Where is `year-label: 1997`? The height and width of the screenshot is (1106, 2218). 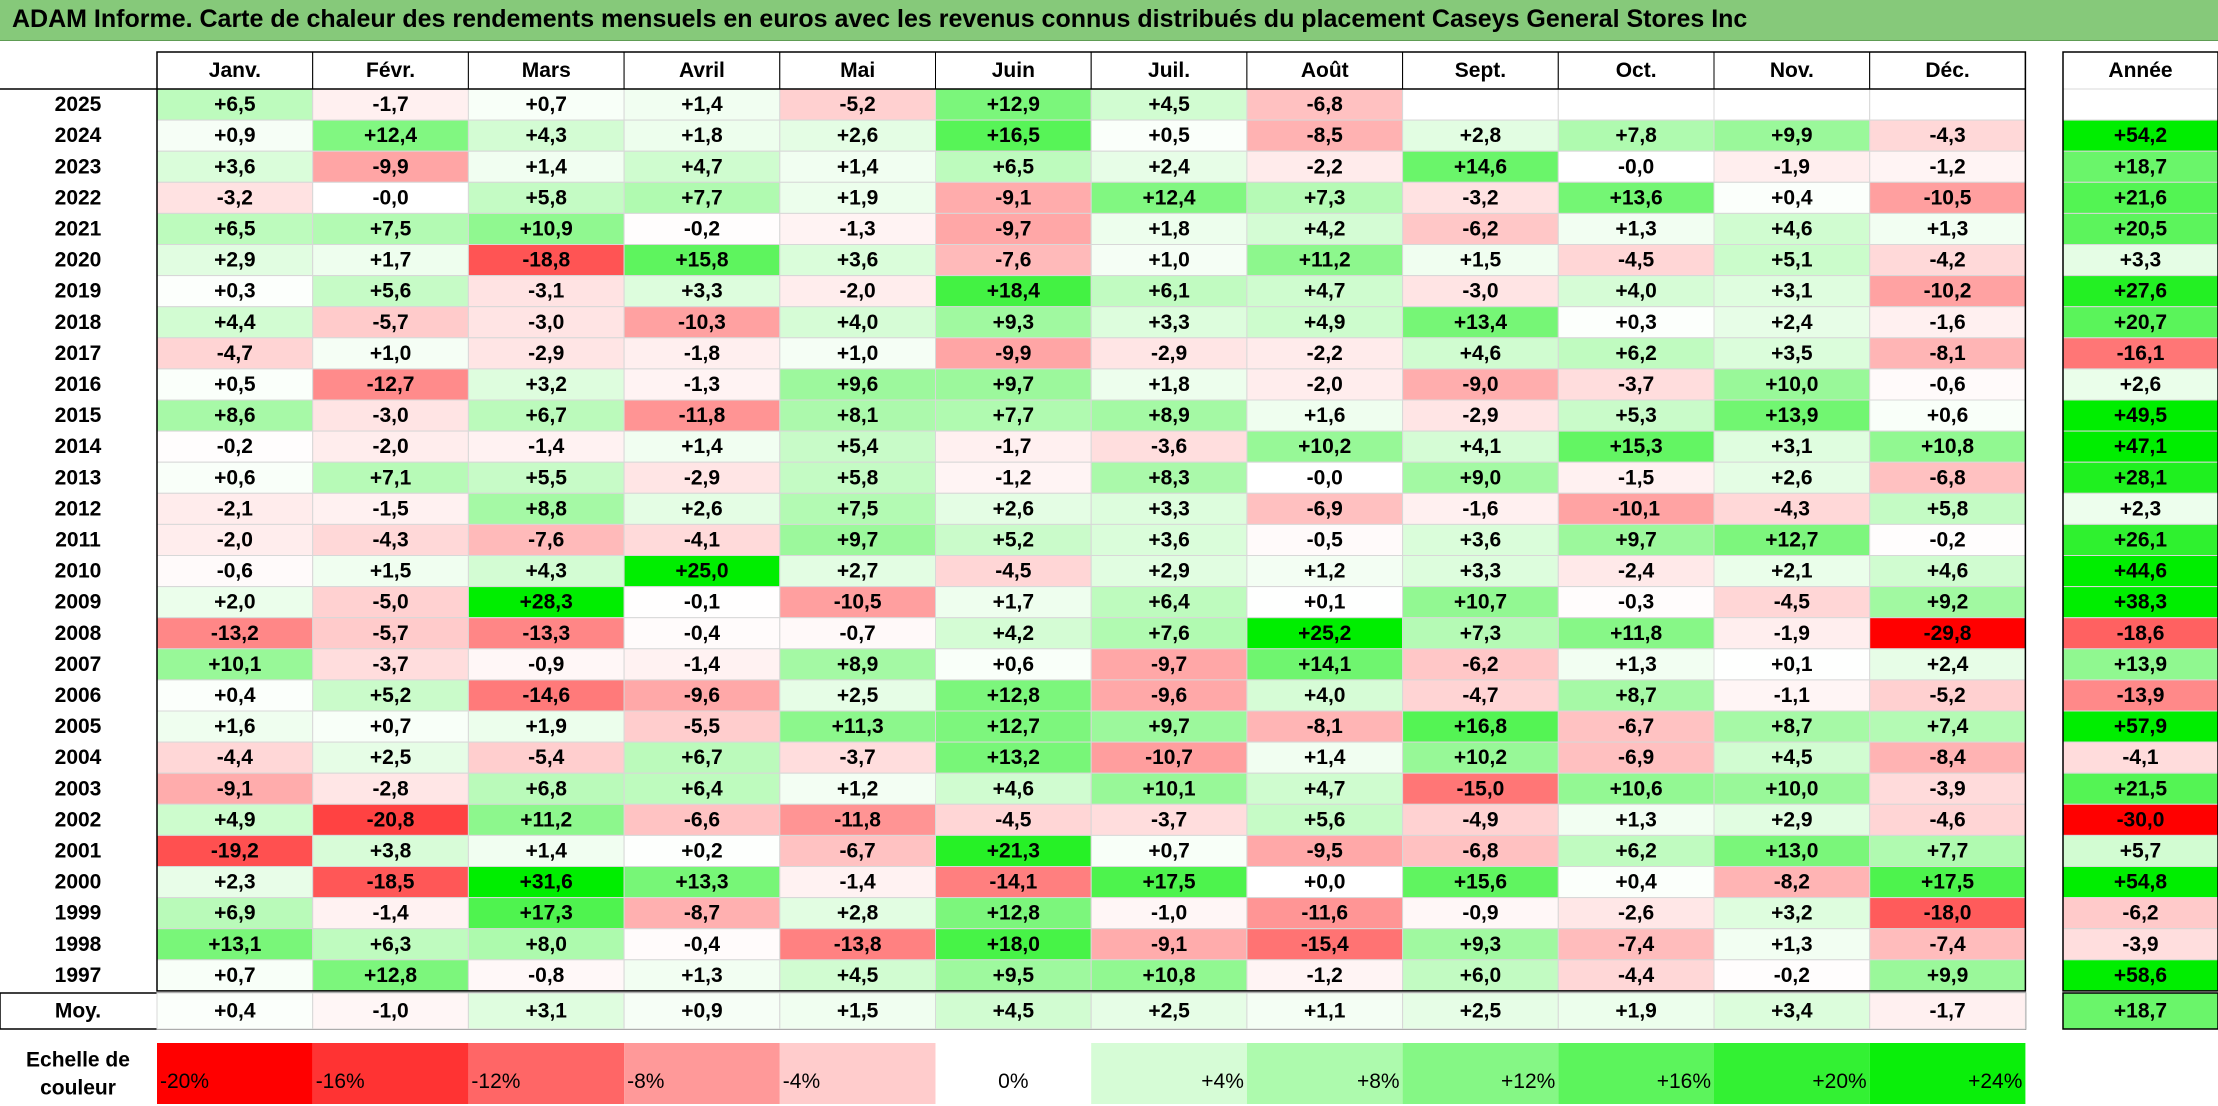 year-label: 1997 is located at coordinates (78, 975).